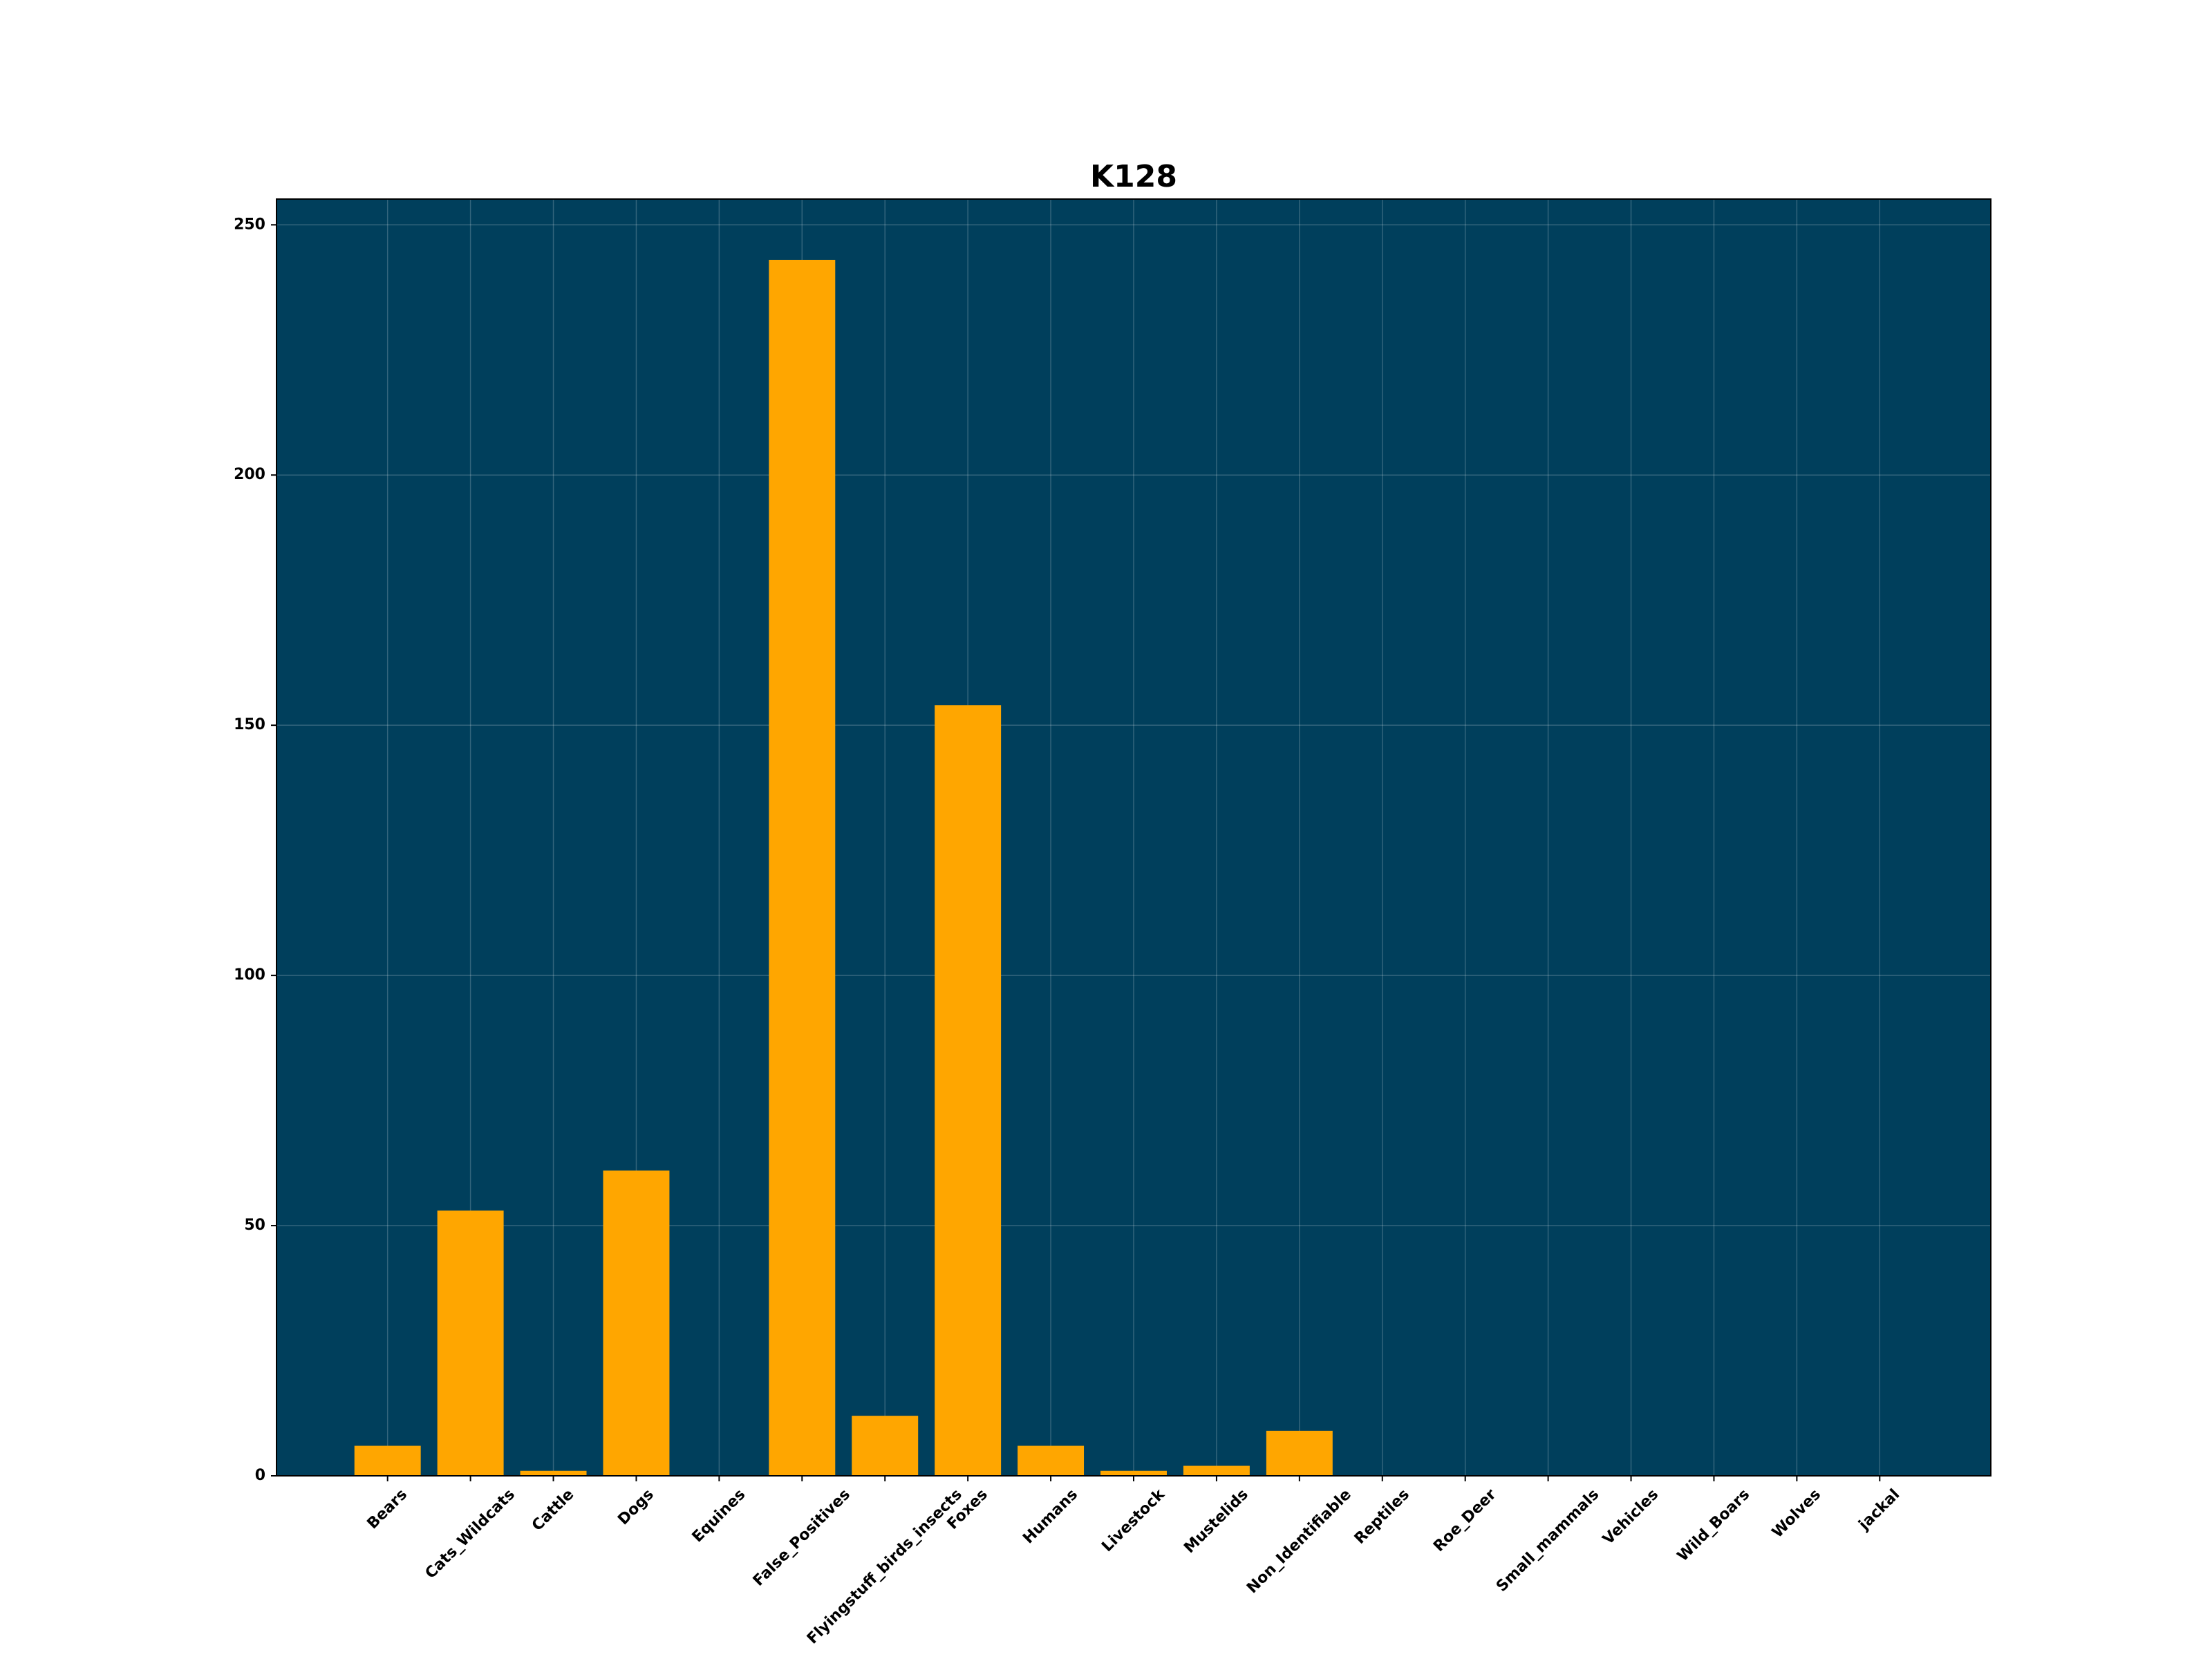  Describe the element at coordinates (1382, 1517) in the screenshot. I see `x-tick-label: Reptiles` at that location.